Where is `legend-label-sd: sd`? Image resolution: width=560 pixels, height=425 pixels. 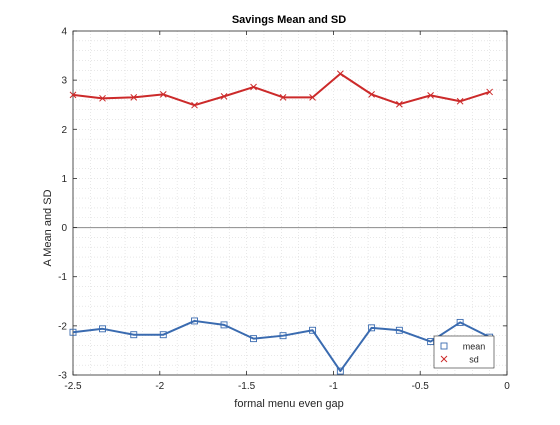
legend-label-sd: sd is located at coordinates (474, 360).